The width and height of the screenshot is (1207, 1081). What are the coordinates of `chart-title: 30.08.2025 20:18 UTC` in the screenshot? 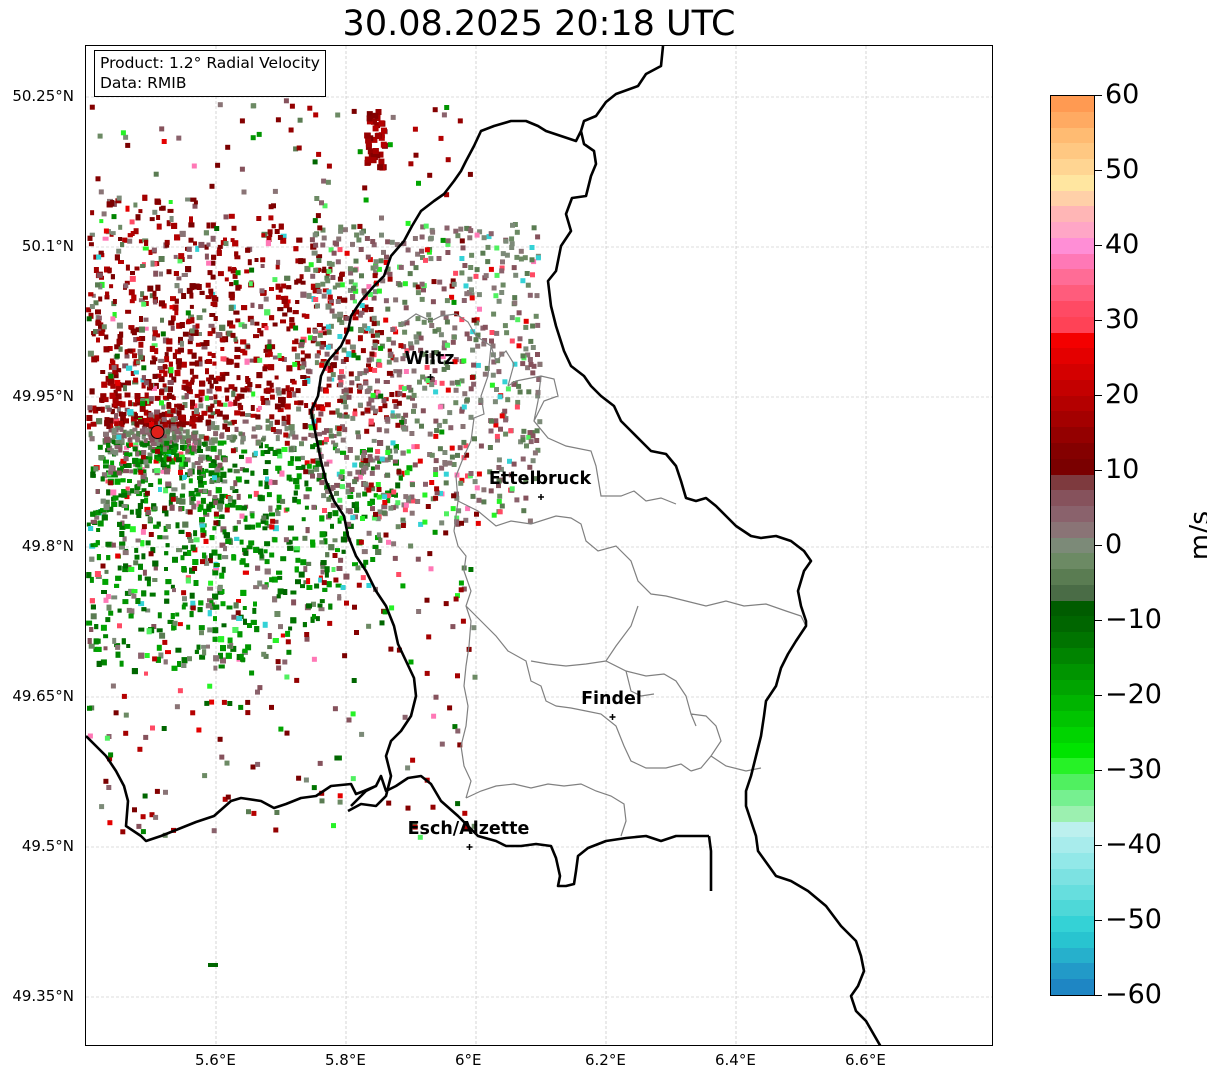 It's located at (539, 24).